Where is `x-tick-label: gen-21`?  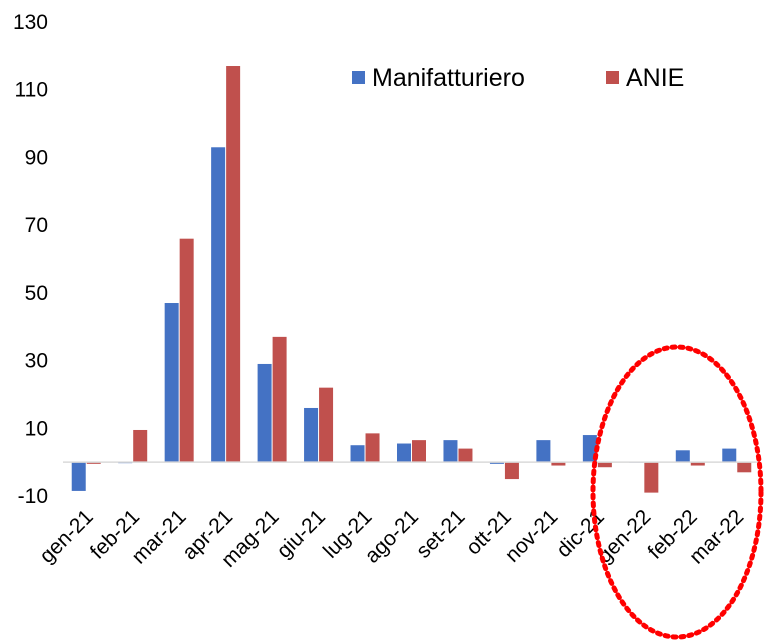
x-tick-label: gen-21 is located at coordinates (66, 536).